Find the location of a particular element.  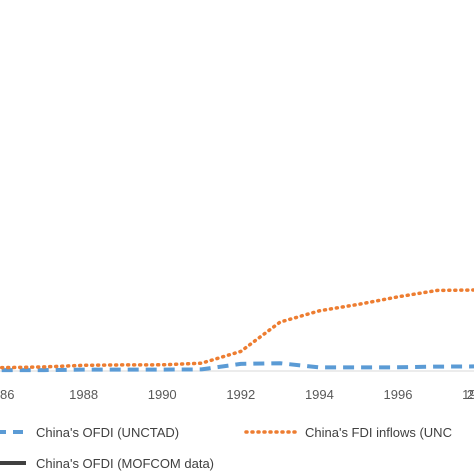

x-tick-label: 2 is located at coordinates (470, 394).